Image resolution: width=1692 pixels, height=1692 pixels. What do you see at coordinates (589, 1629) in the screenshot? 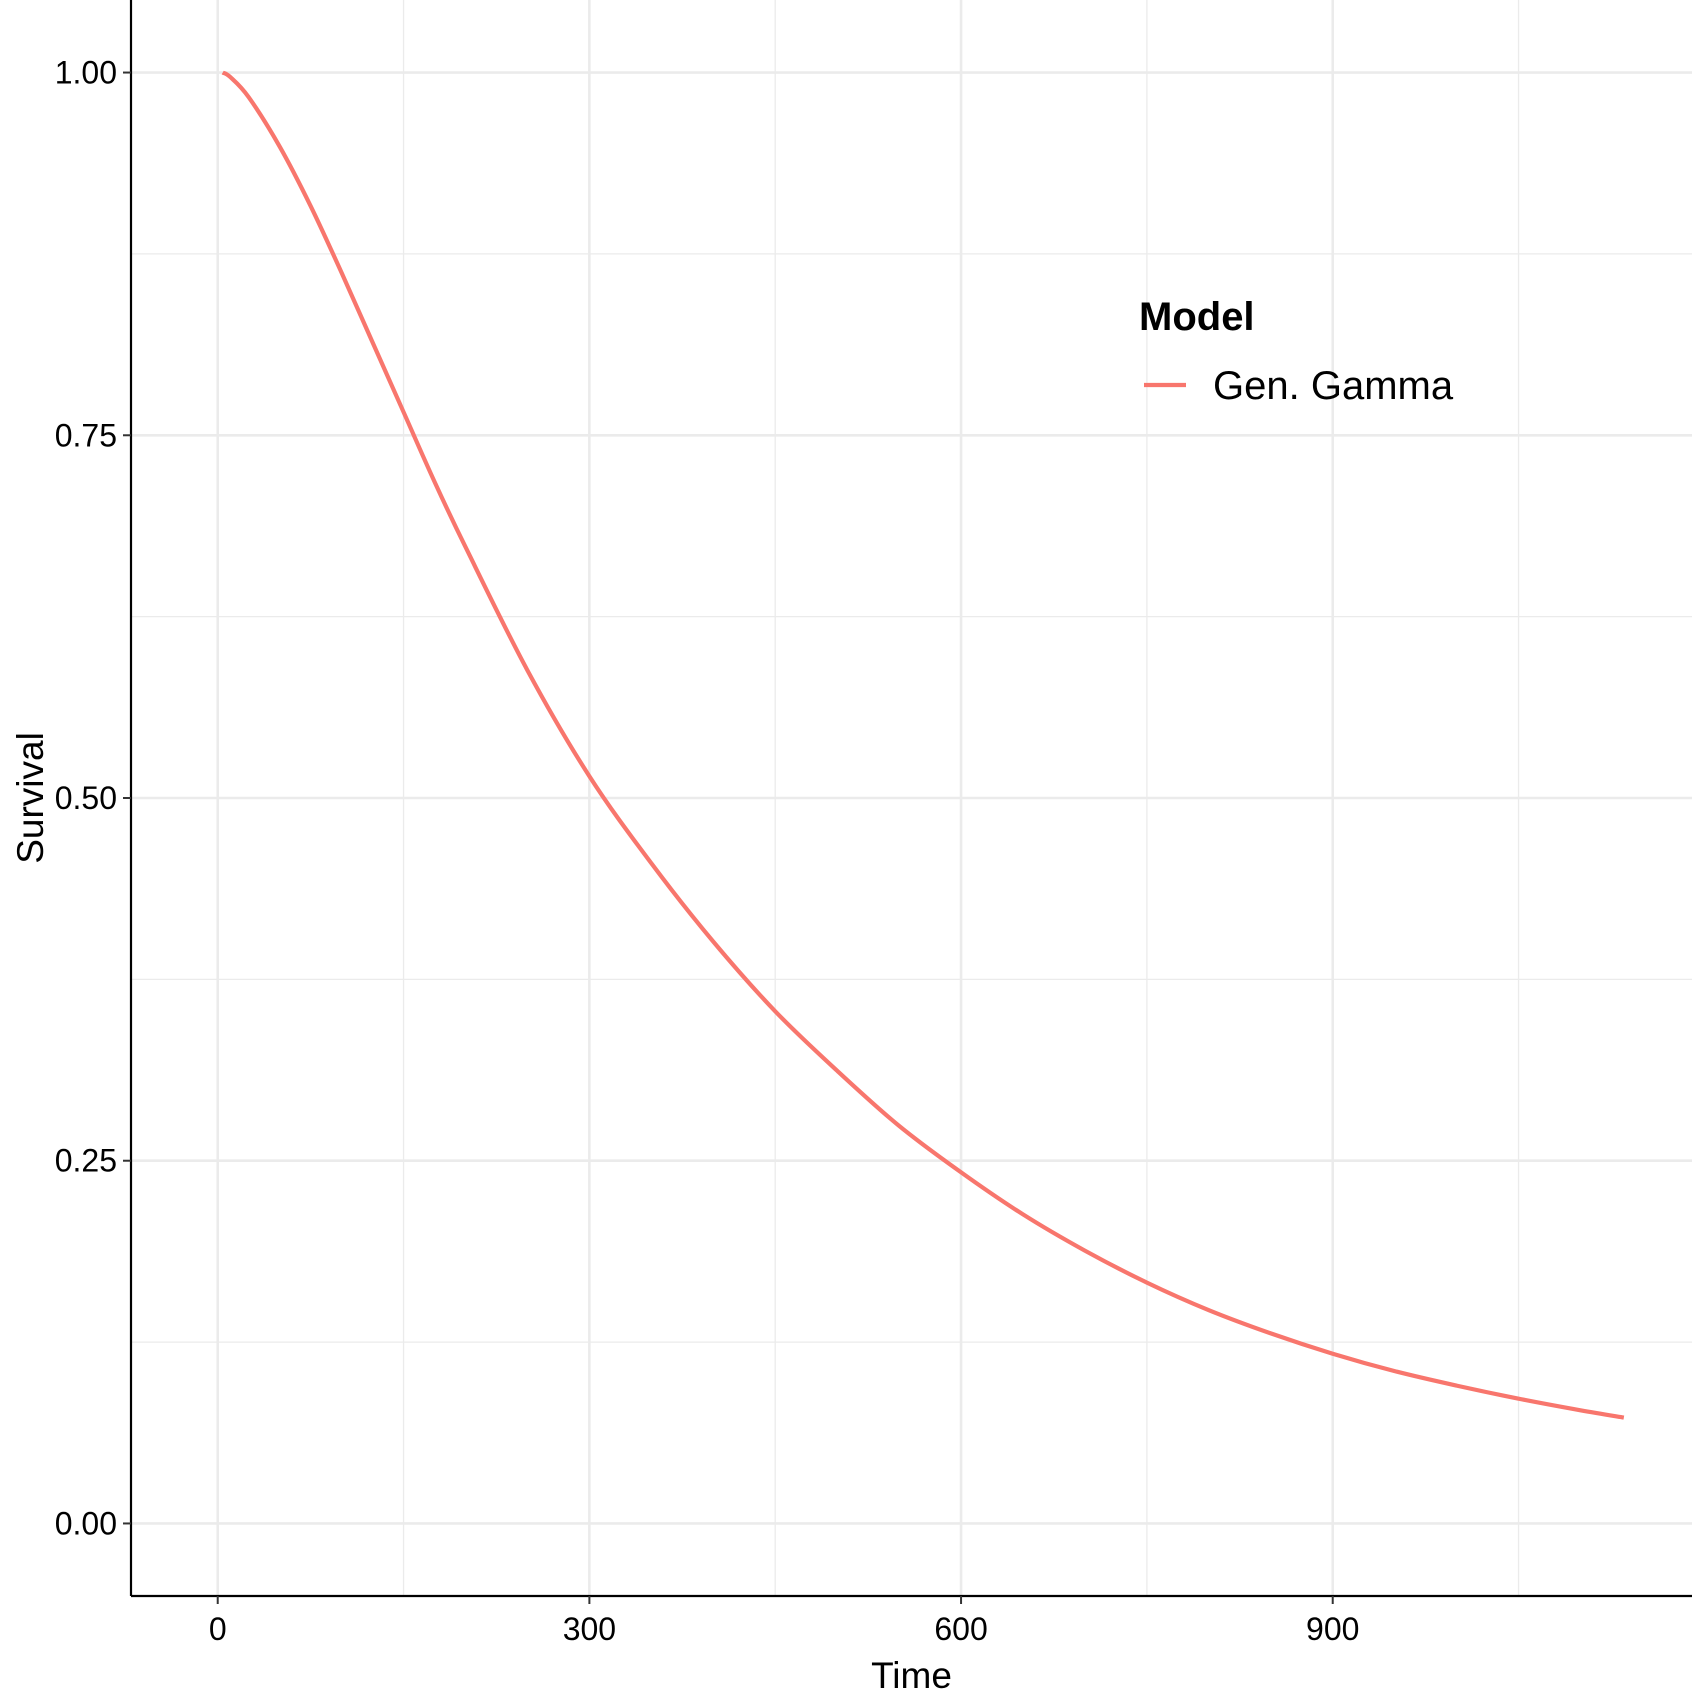
I see `x-tick-label: 300` at bounding box center [589, 1629].